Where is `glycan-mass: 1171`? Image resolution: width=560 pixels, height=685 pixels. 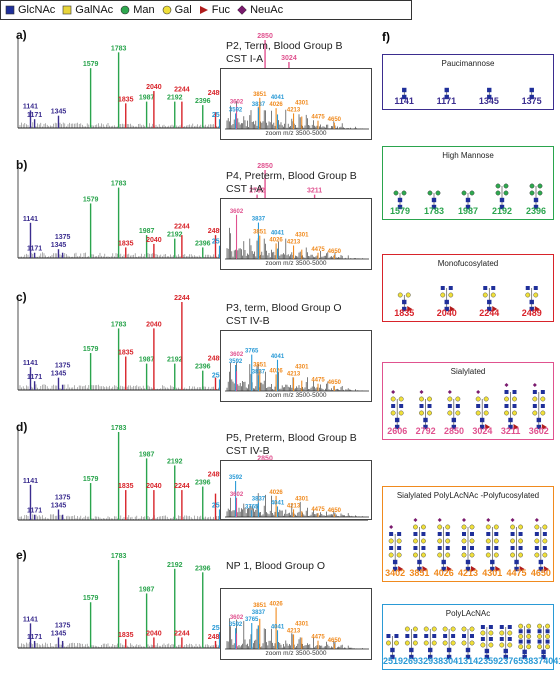
glycan-mass: 1171 is located at coordinates (446, 101).